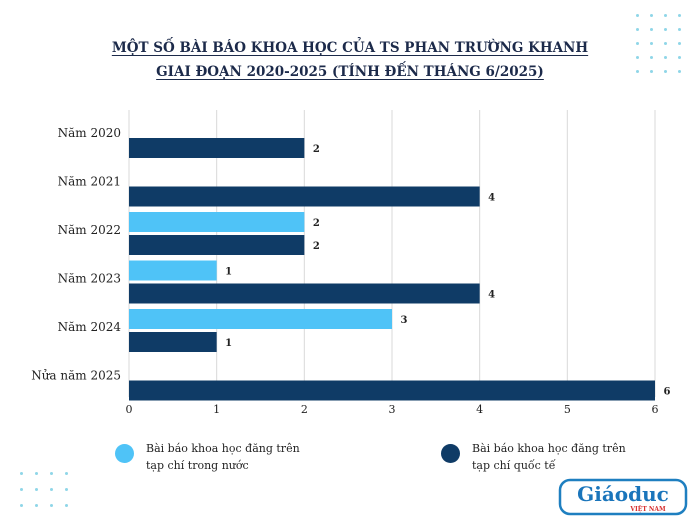 The width and height of the screenshot is (700, 525). I want to click on category-label: Năm 2024, so click(90, 327).